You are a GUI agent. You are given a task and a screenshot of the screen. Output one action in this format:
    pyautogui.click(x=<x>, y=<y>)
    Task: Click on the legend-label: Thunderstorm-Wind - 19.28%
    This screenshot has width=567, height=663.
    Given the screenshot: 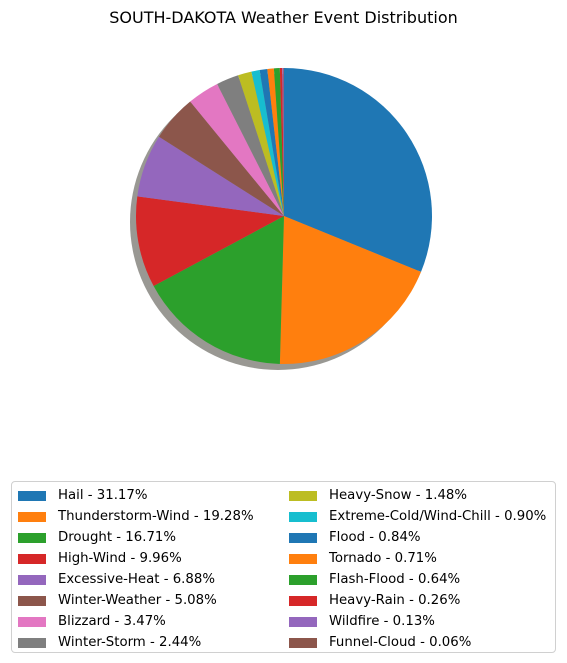 What is the action you would take?
    pyautogui.click(x=156, y=516)
    